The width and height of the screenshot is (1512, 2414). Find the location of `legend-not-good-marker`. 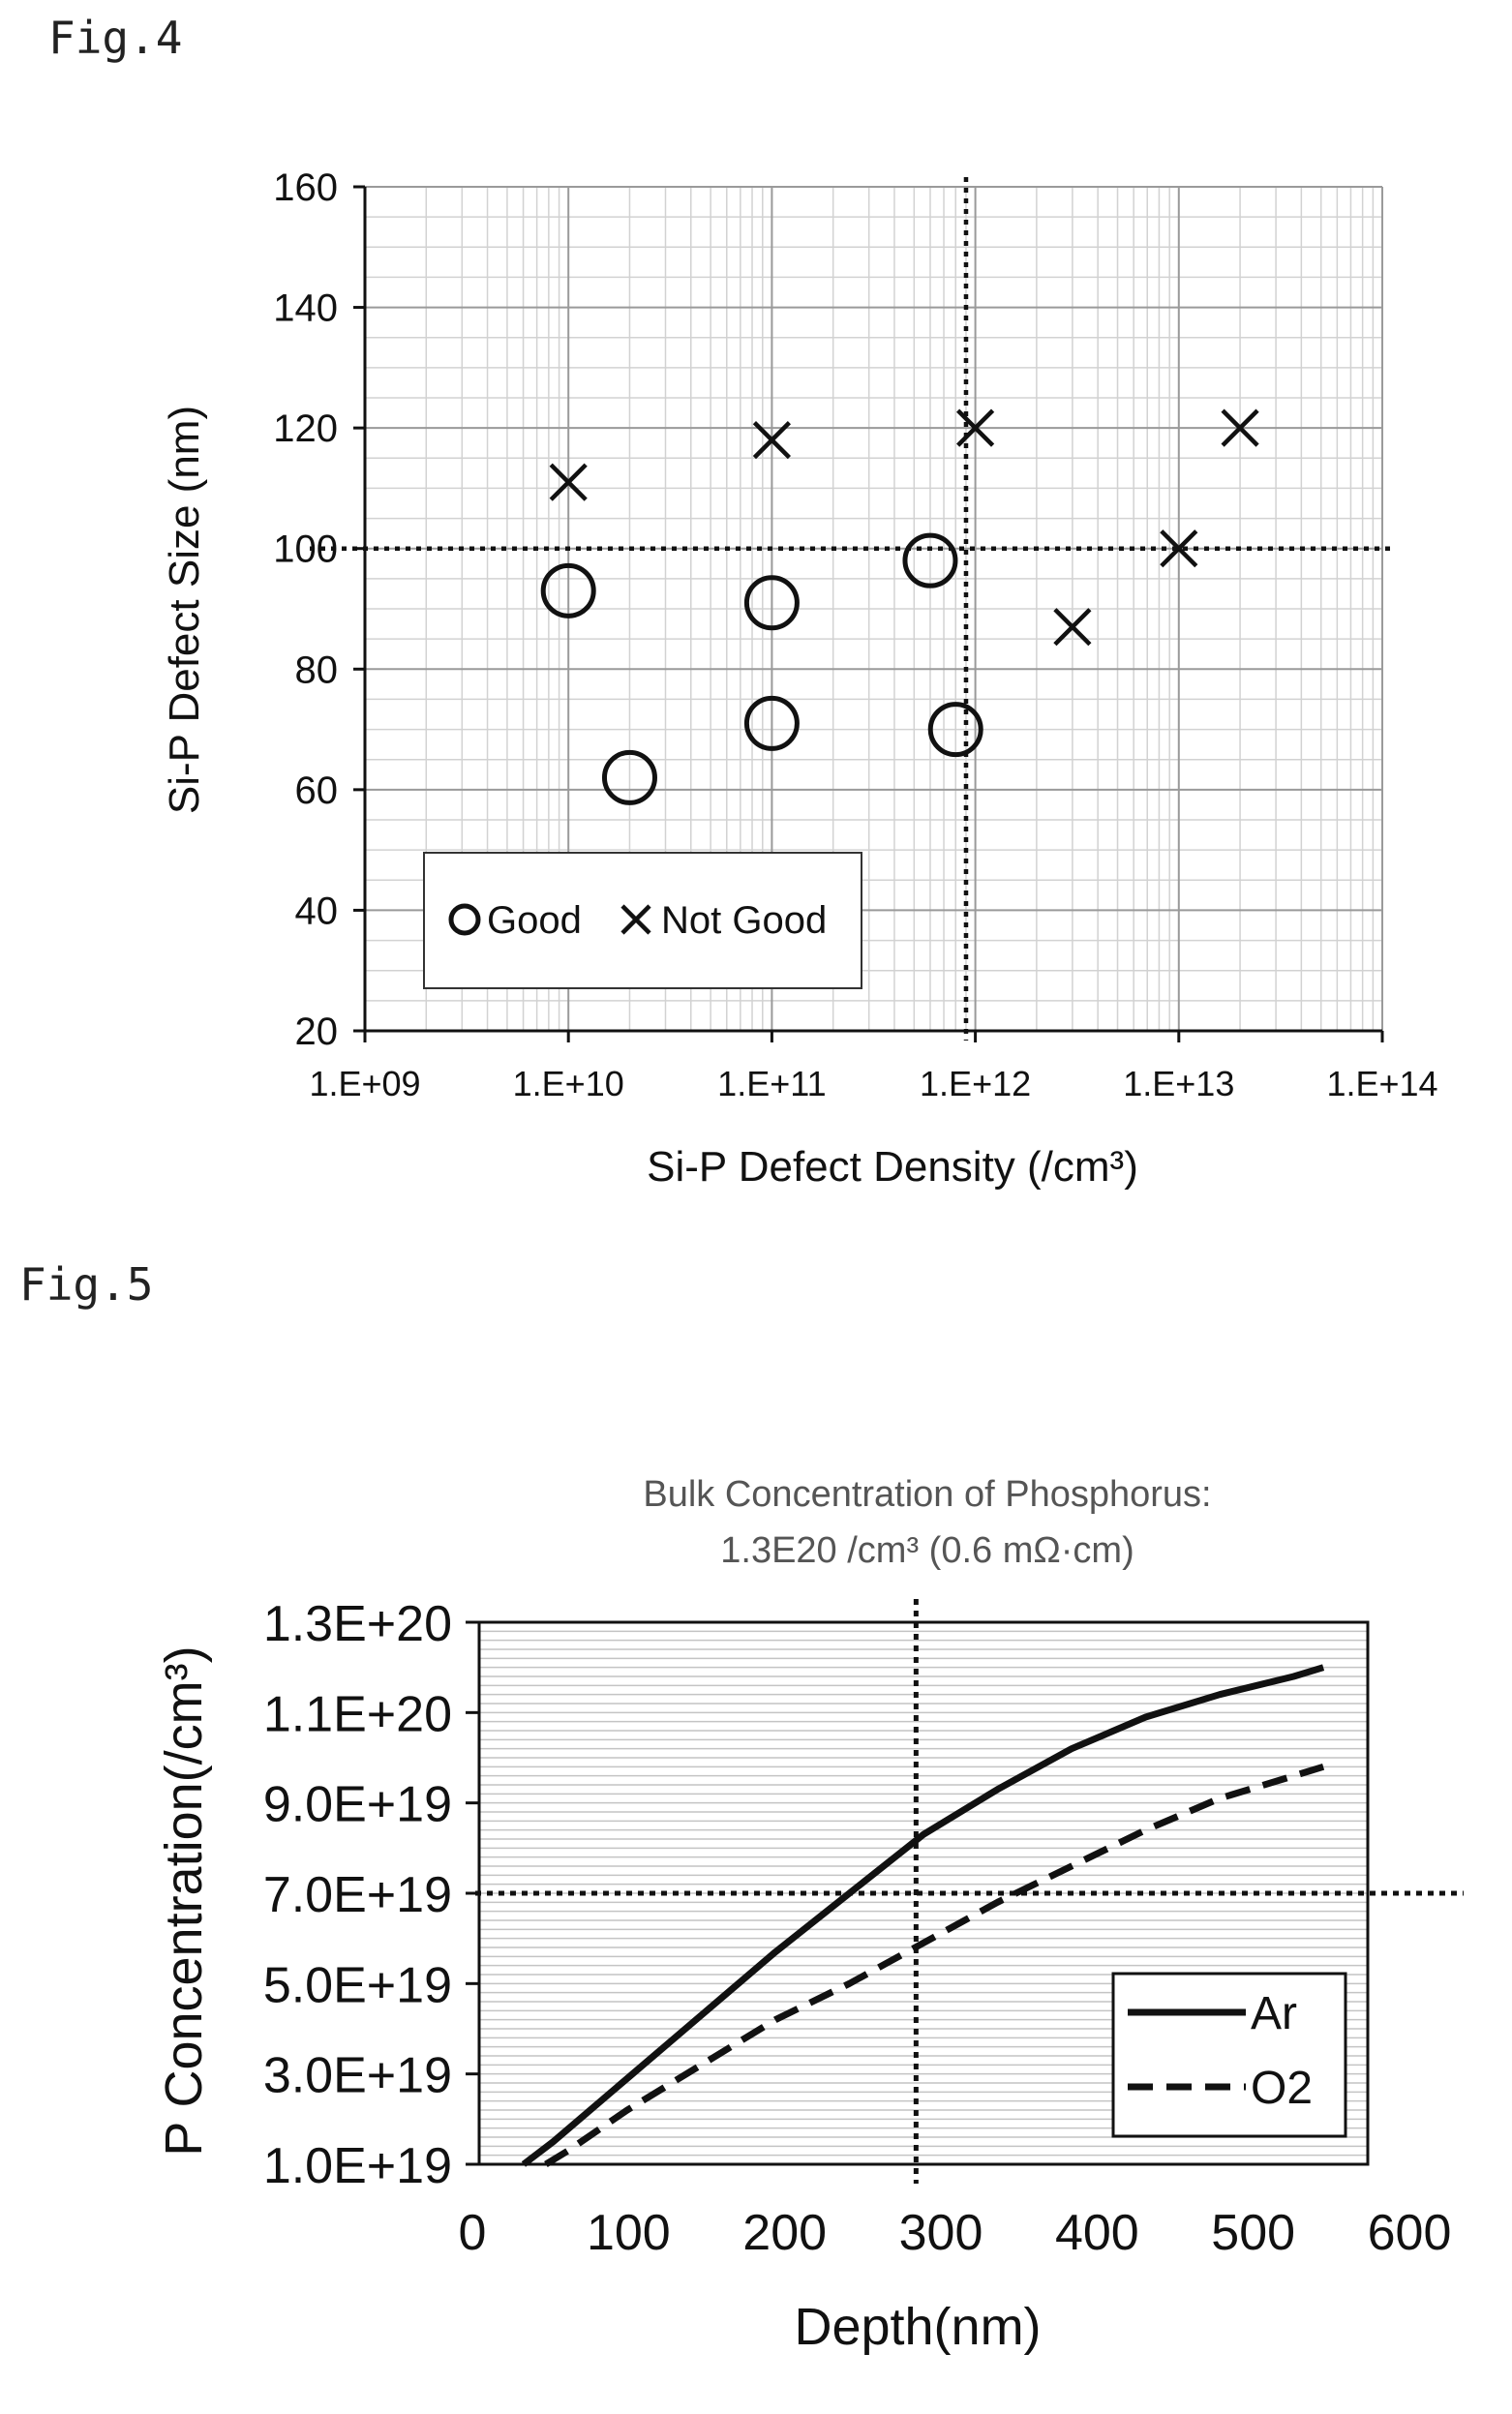

legend-not-good-marker is located at coordinates (635, 919).